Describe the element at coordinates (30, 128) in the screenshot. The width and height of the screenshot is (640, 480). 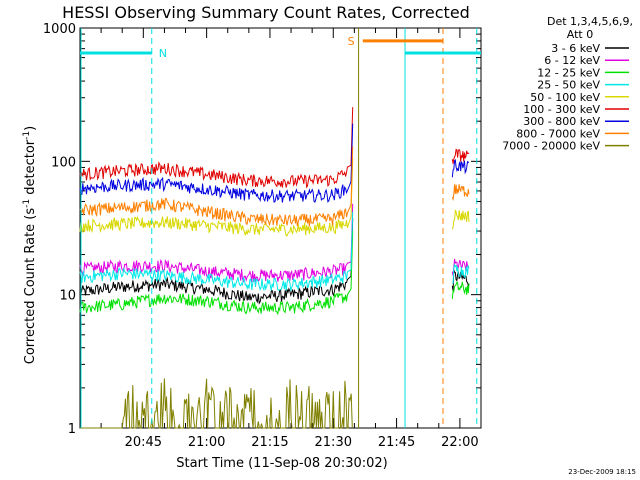
I see `y-axis-label-part3: )` at that location.